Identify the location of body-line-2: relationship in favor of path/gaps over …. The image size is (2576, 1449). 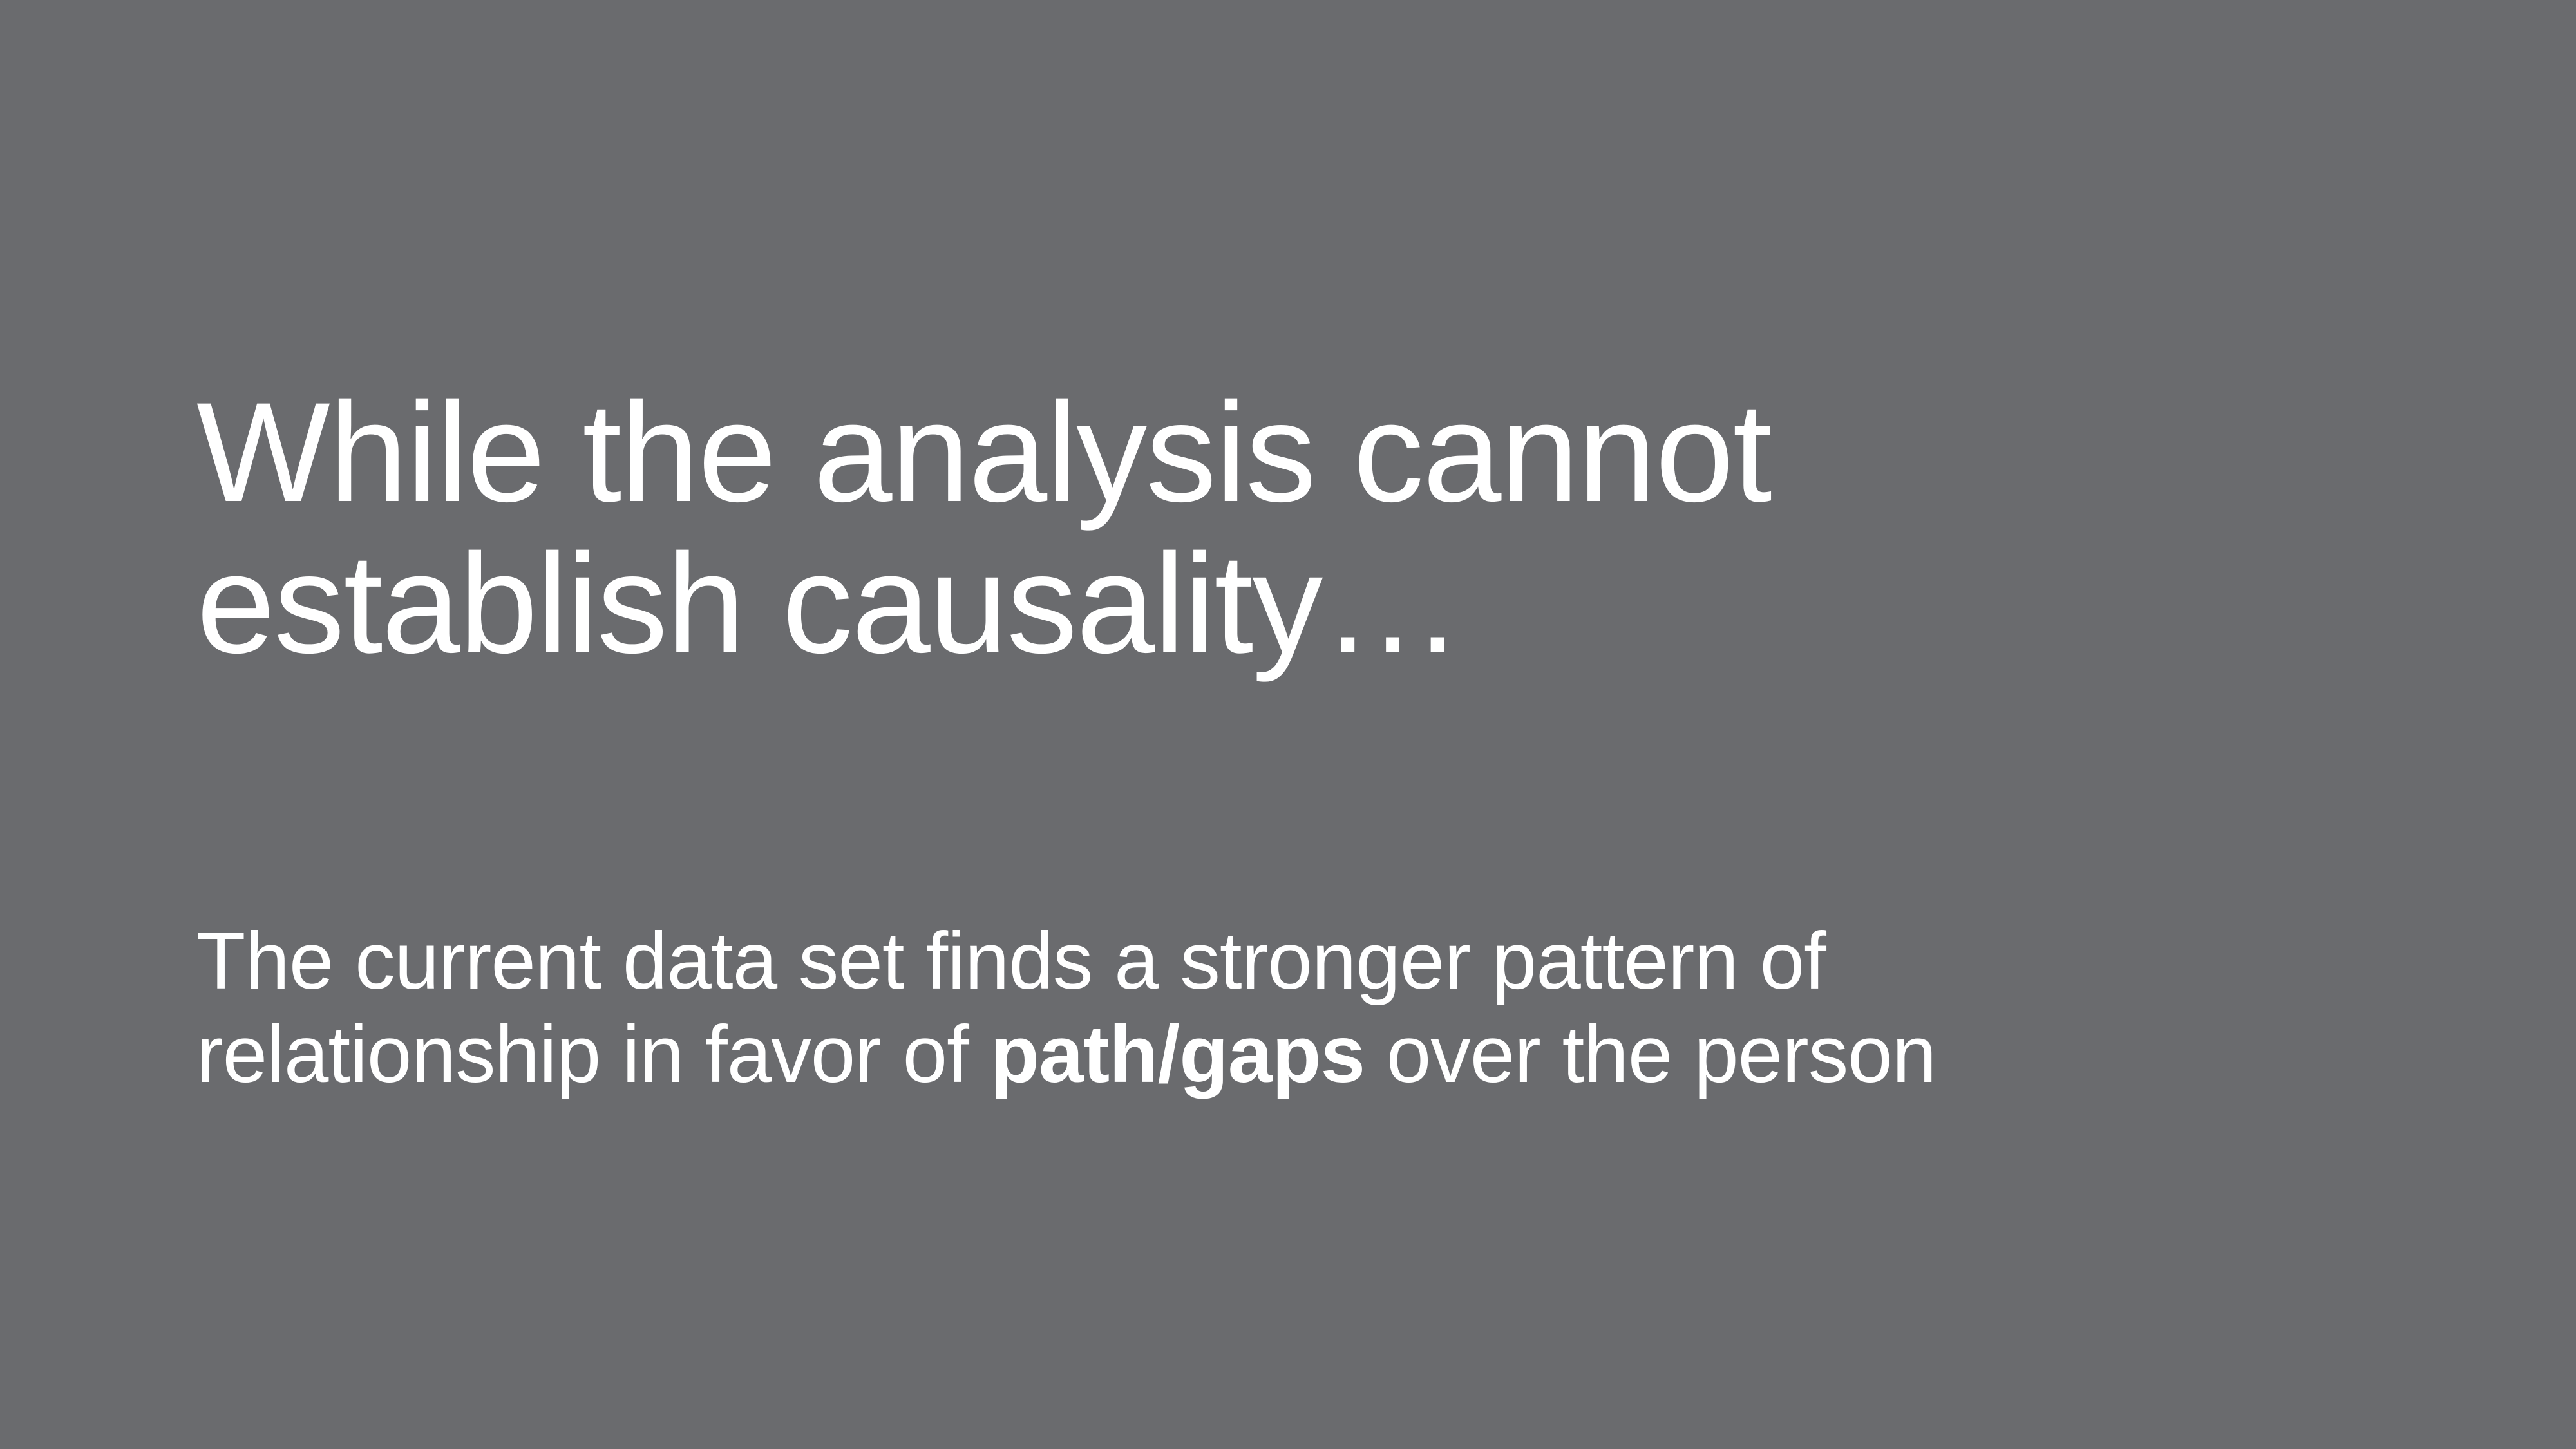
(1323, 1054).